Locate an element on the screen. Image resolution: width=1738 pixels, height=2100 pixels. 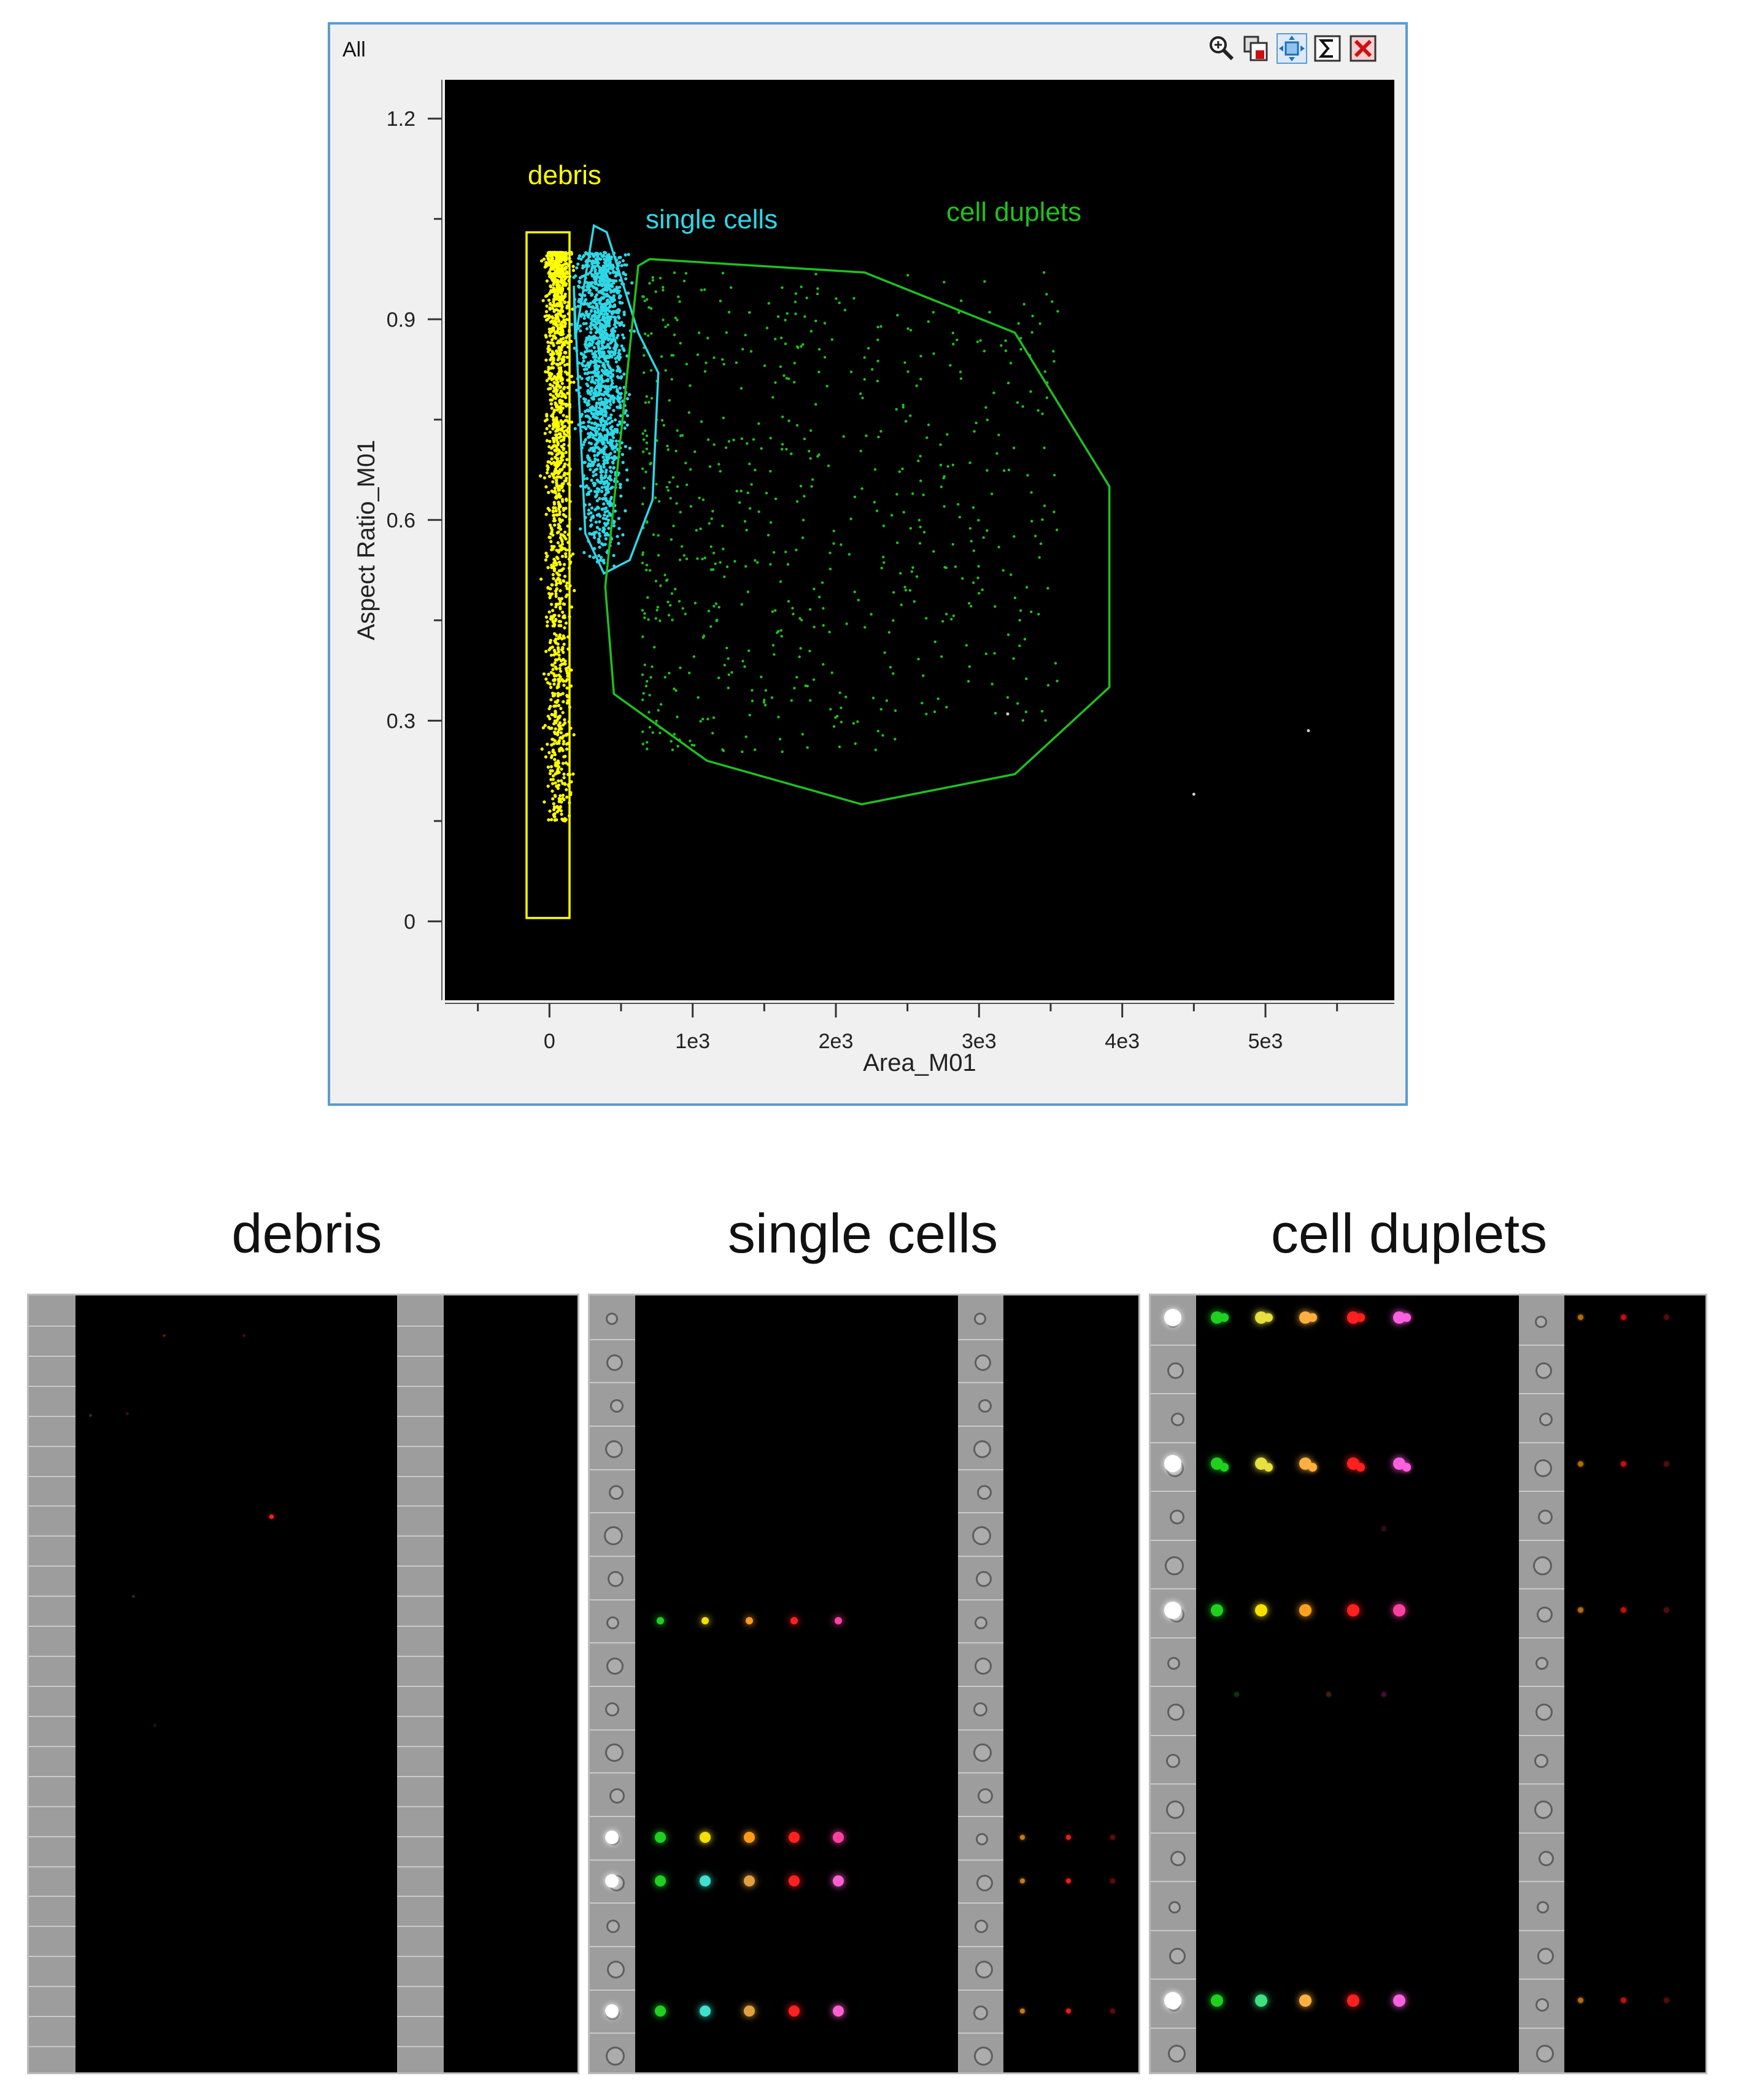
brightfield-bright-cell is located at coordinates (1172, 1317).